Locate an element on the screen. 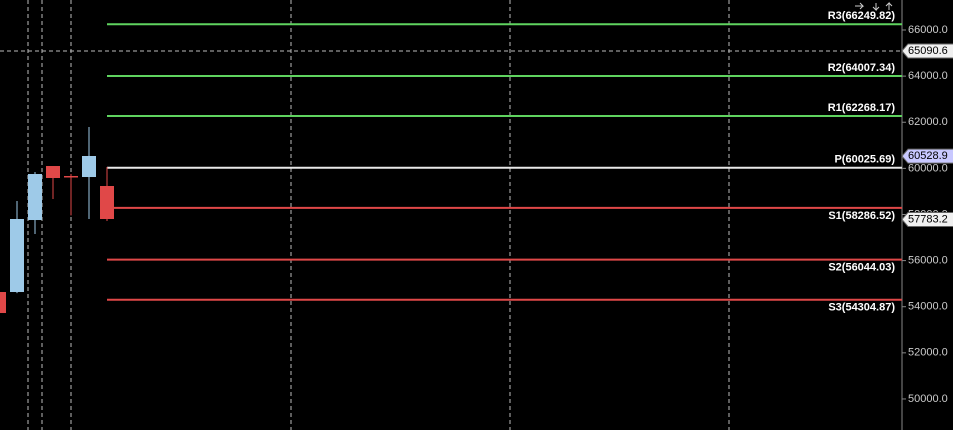 This screenshot has width=953, height=430. y-tick-label: 66000.0 is located at coordinates (928, 30).